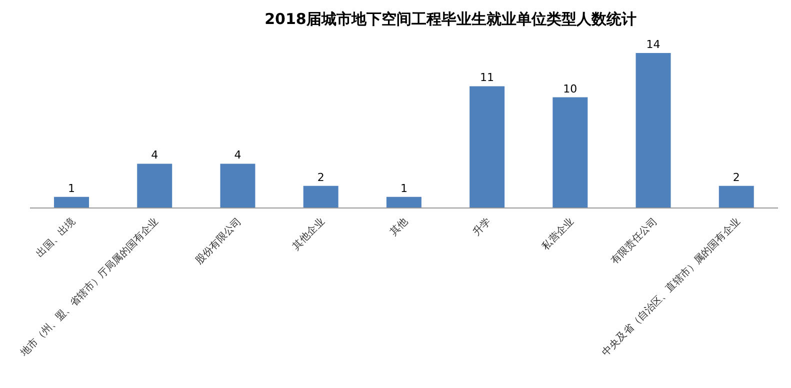 The width and height of the screenshot is (791, 388). I want to click on x-tick-label: 有限责任公司, so click(634, 241).